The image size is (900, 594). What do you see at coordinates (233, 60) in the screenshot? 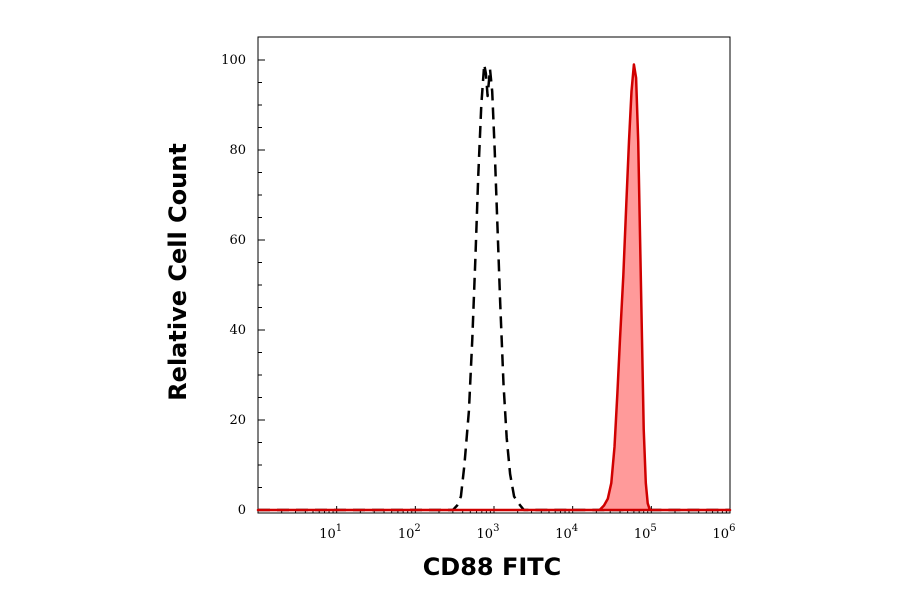
I see `y-tick-label: 100` at bounding box center [233, 60].